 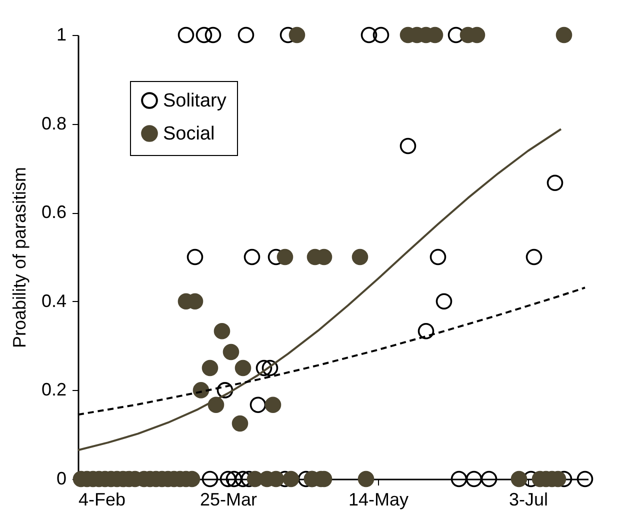 I want to click on y-tick-label: 1, so click(x=61, y=34).